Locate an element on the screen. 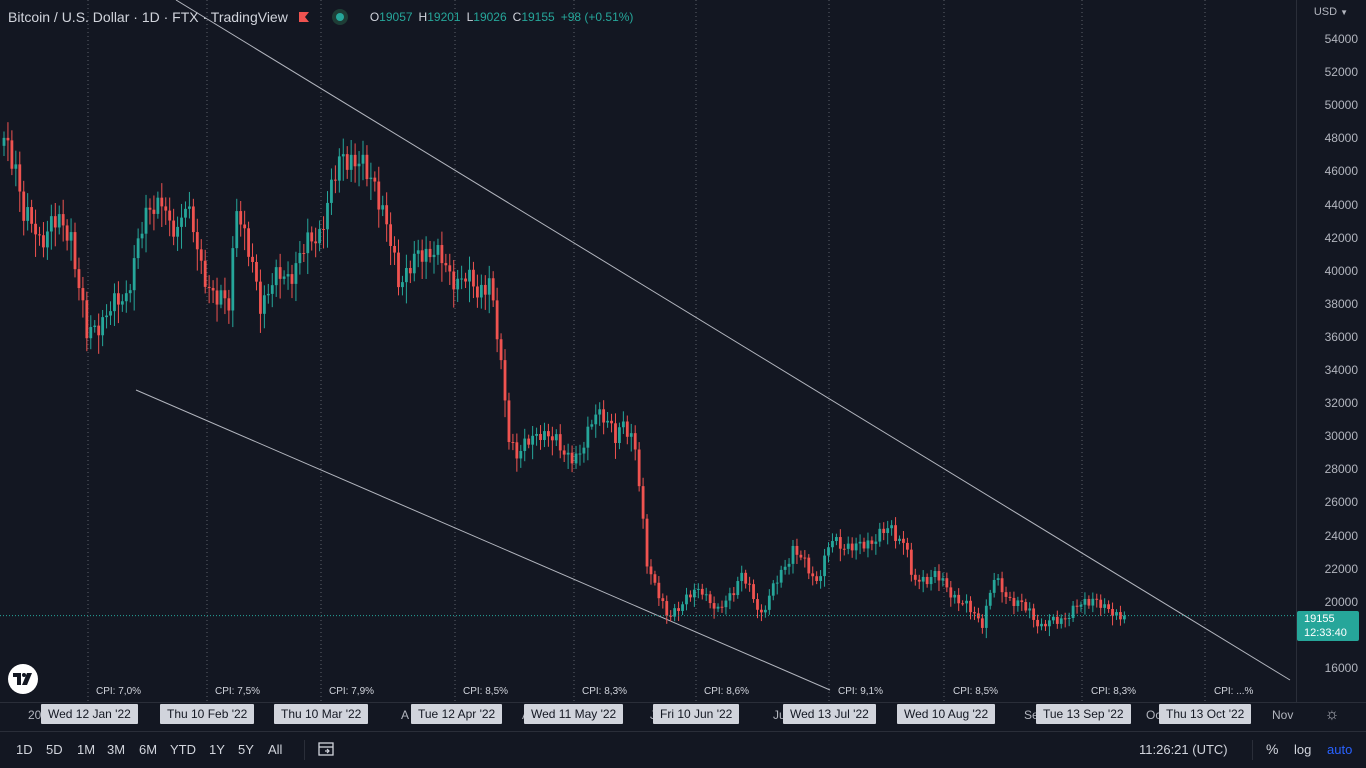 The width and height of the screenshot is (1366, 768). crosshair-date-label: Tue 12 Apr '22 is located at coordinates (457, 714).